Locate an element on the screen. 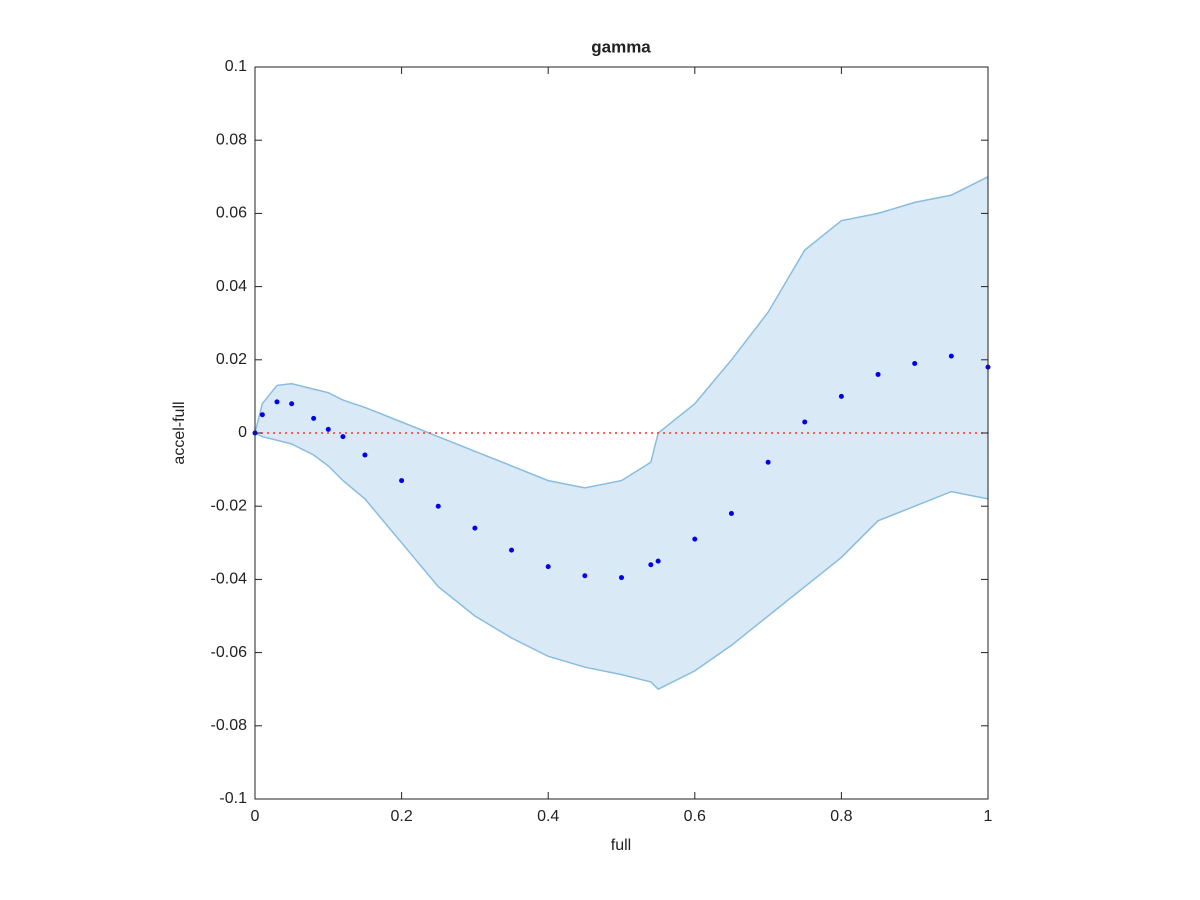 This screenshot has width=1200, height=900. y-tick-label: -0.02 is located at coordinates (229, 505).